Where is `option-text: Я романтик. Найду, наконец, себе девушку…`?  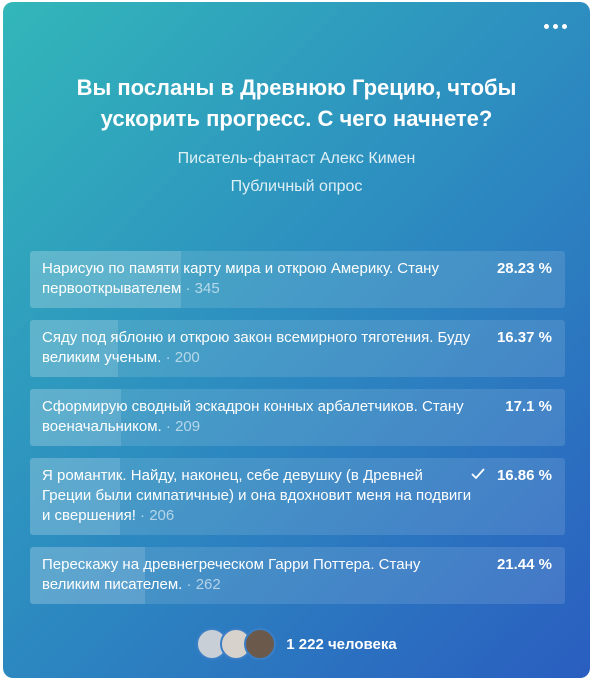
option-text: Я романтик. Найду, наконец, себе девушку… is located at coordinates (257, 495).